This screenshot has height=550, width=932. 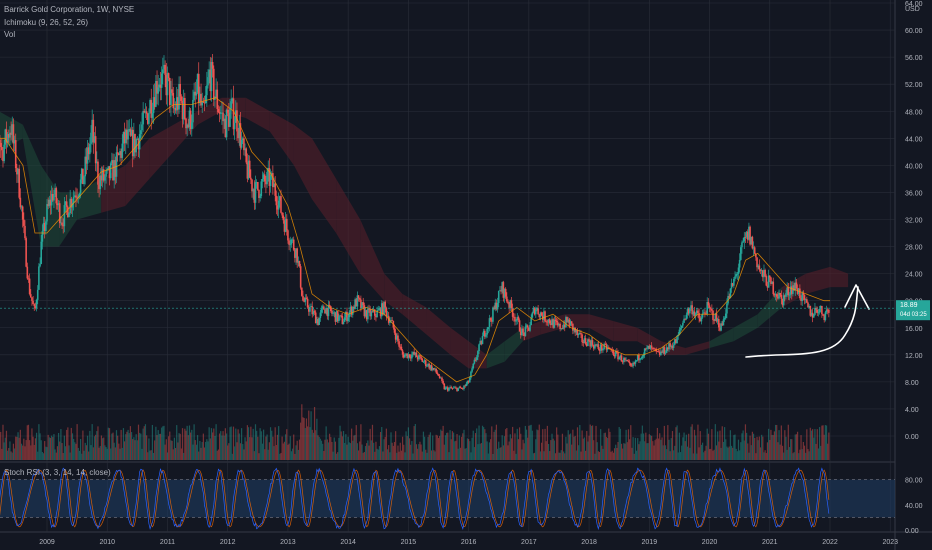 What do you see at coordinates (46, 22) in the screenshot?
I see `ichimoku-legend: Ichimoku (9, 26, 52, 26)` at bounding box center [46, 22].